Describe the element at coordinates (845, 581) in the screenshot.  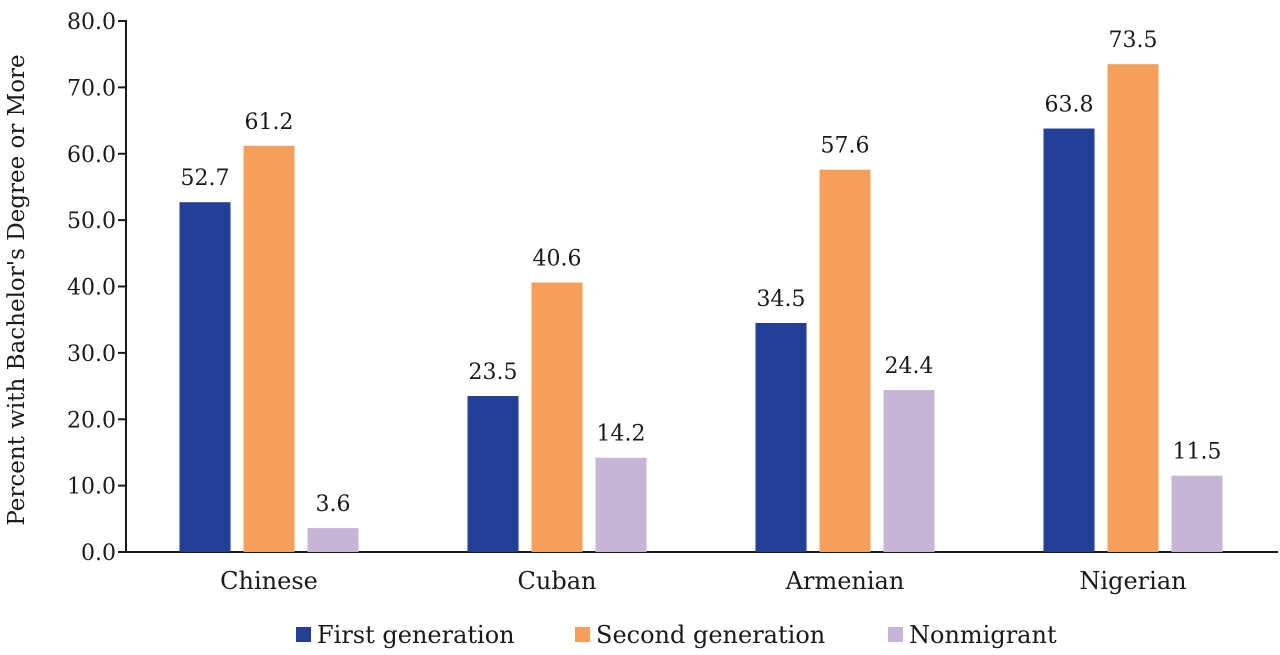
I see `x-tick-label: Armenian` at that location.